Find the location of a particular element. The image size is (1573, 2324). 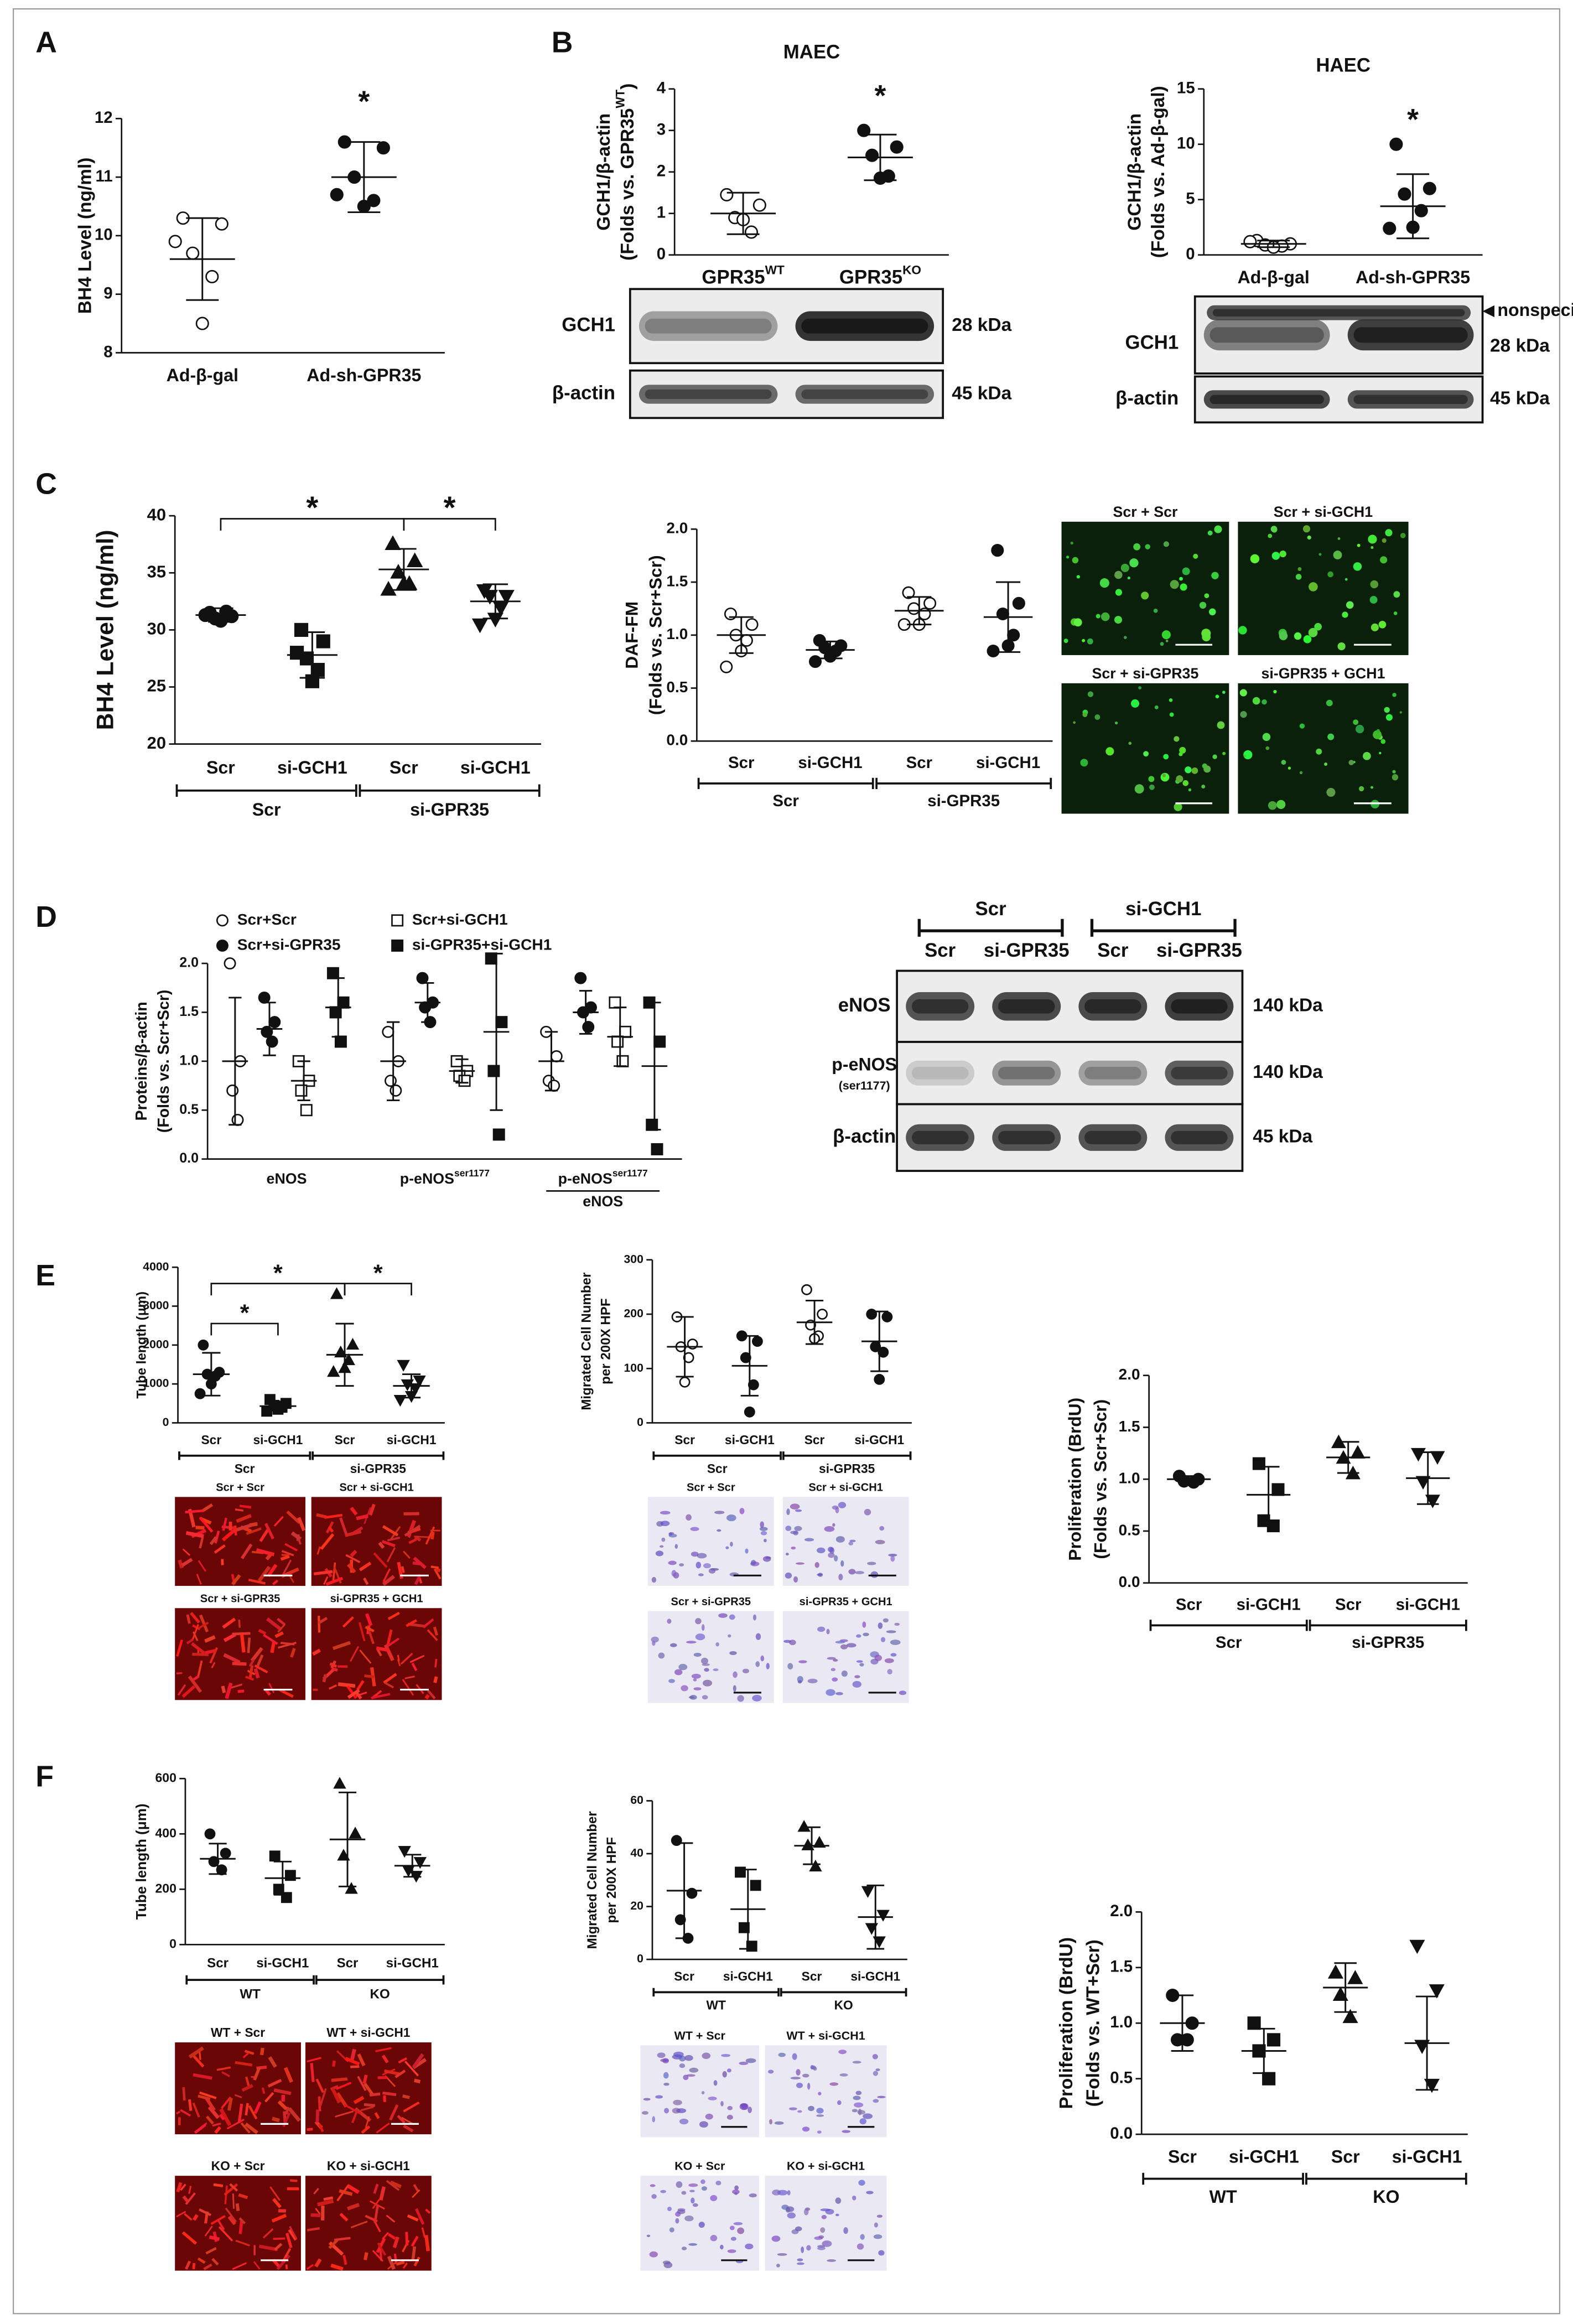

micrograph-label: si-GPR35 + GCH1 is located at coordinates (1323, 673).